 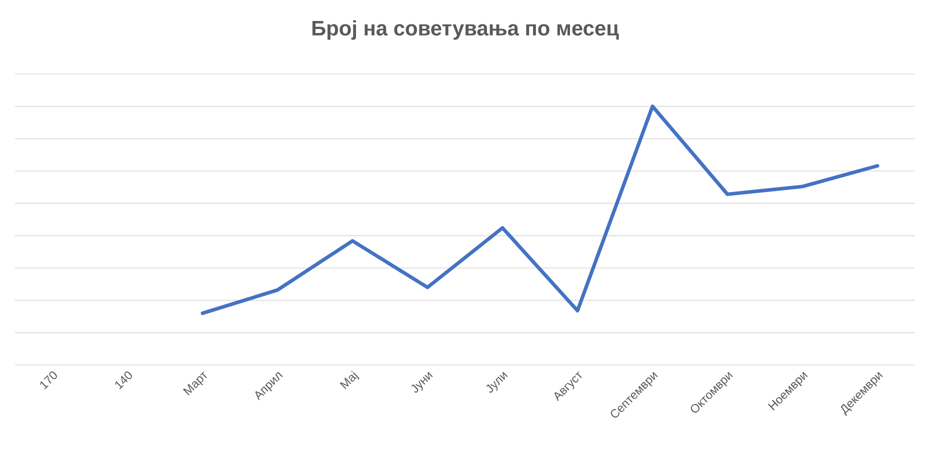 I want to click on x-tick-label: 140, so click(x=123, y=381).